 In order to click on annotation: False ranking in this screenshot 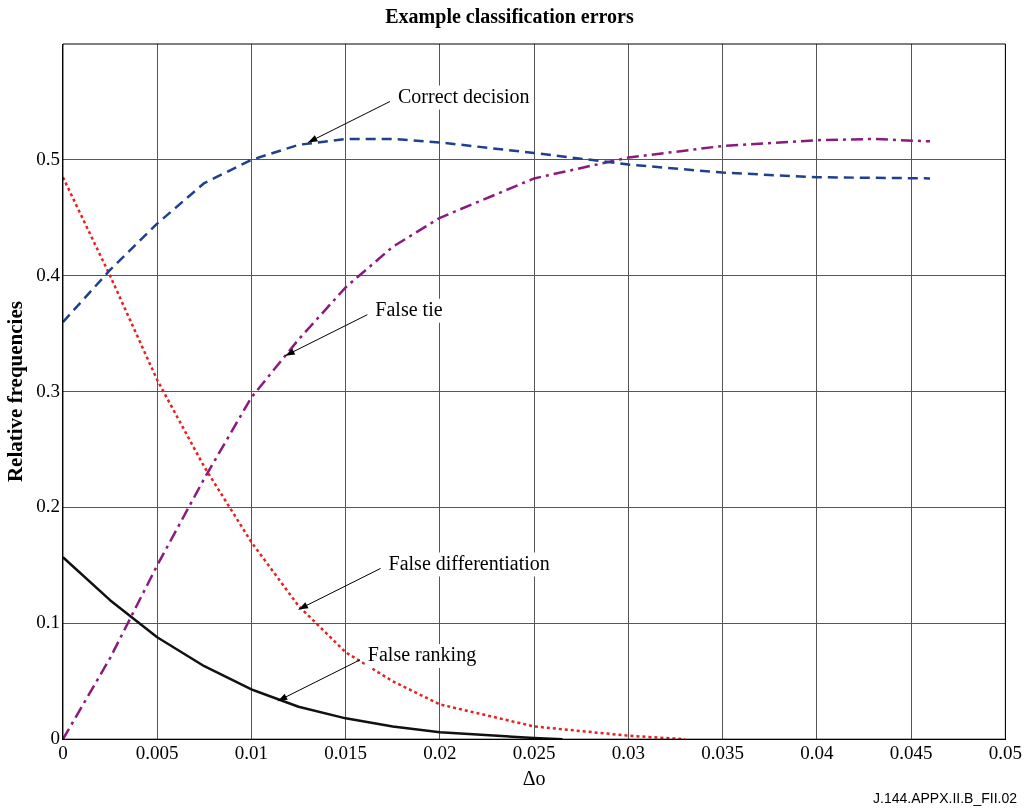, I will do `click(422, 655)`.